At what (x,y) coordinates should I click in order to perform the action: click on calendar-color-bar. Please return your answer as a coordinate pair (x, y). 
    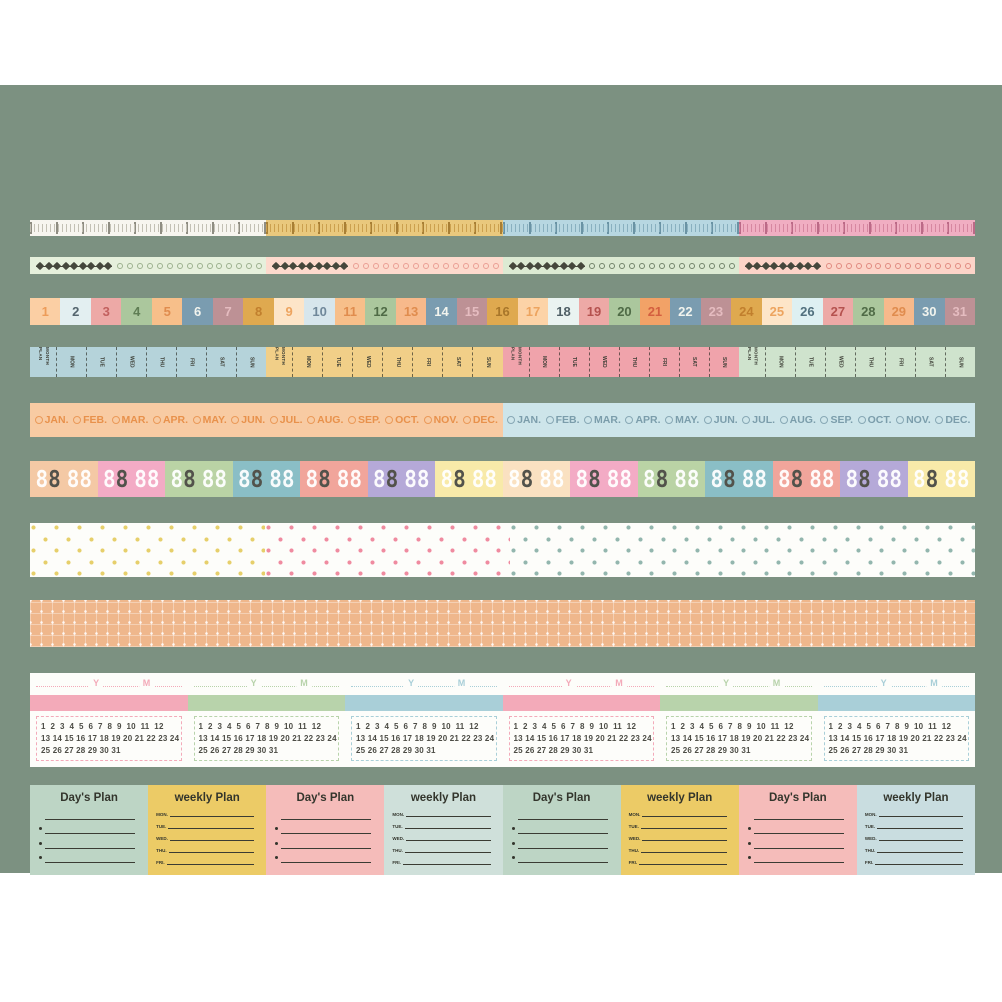
    Looking at the image, I should click on (896, 703).